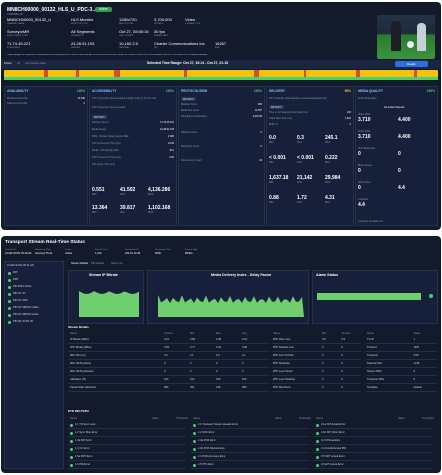 This screenshot has height=475, width=442. I want to click on etr-row: 3.1b NIT Other Error, so click(373, 434).